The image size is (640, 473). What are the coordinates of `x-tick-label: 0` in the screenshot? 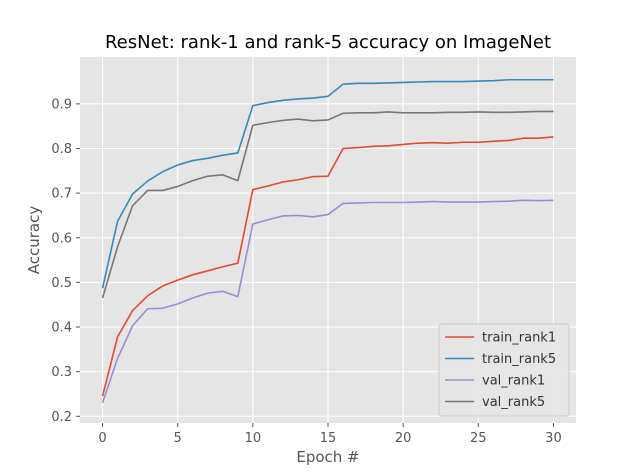 It's located at (102, 438).